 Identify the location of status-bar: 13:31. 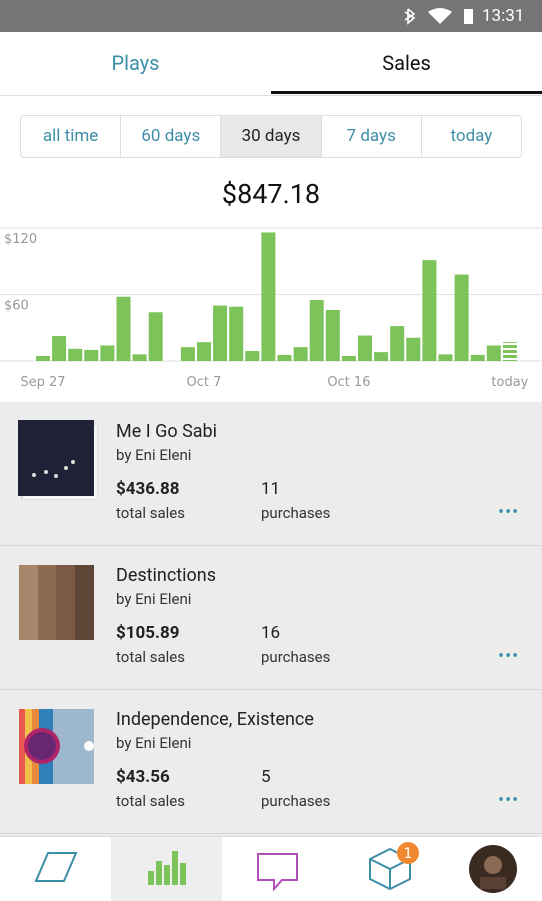
(271, 16).